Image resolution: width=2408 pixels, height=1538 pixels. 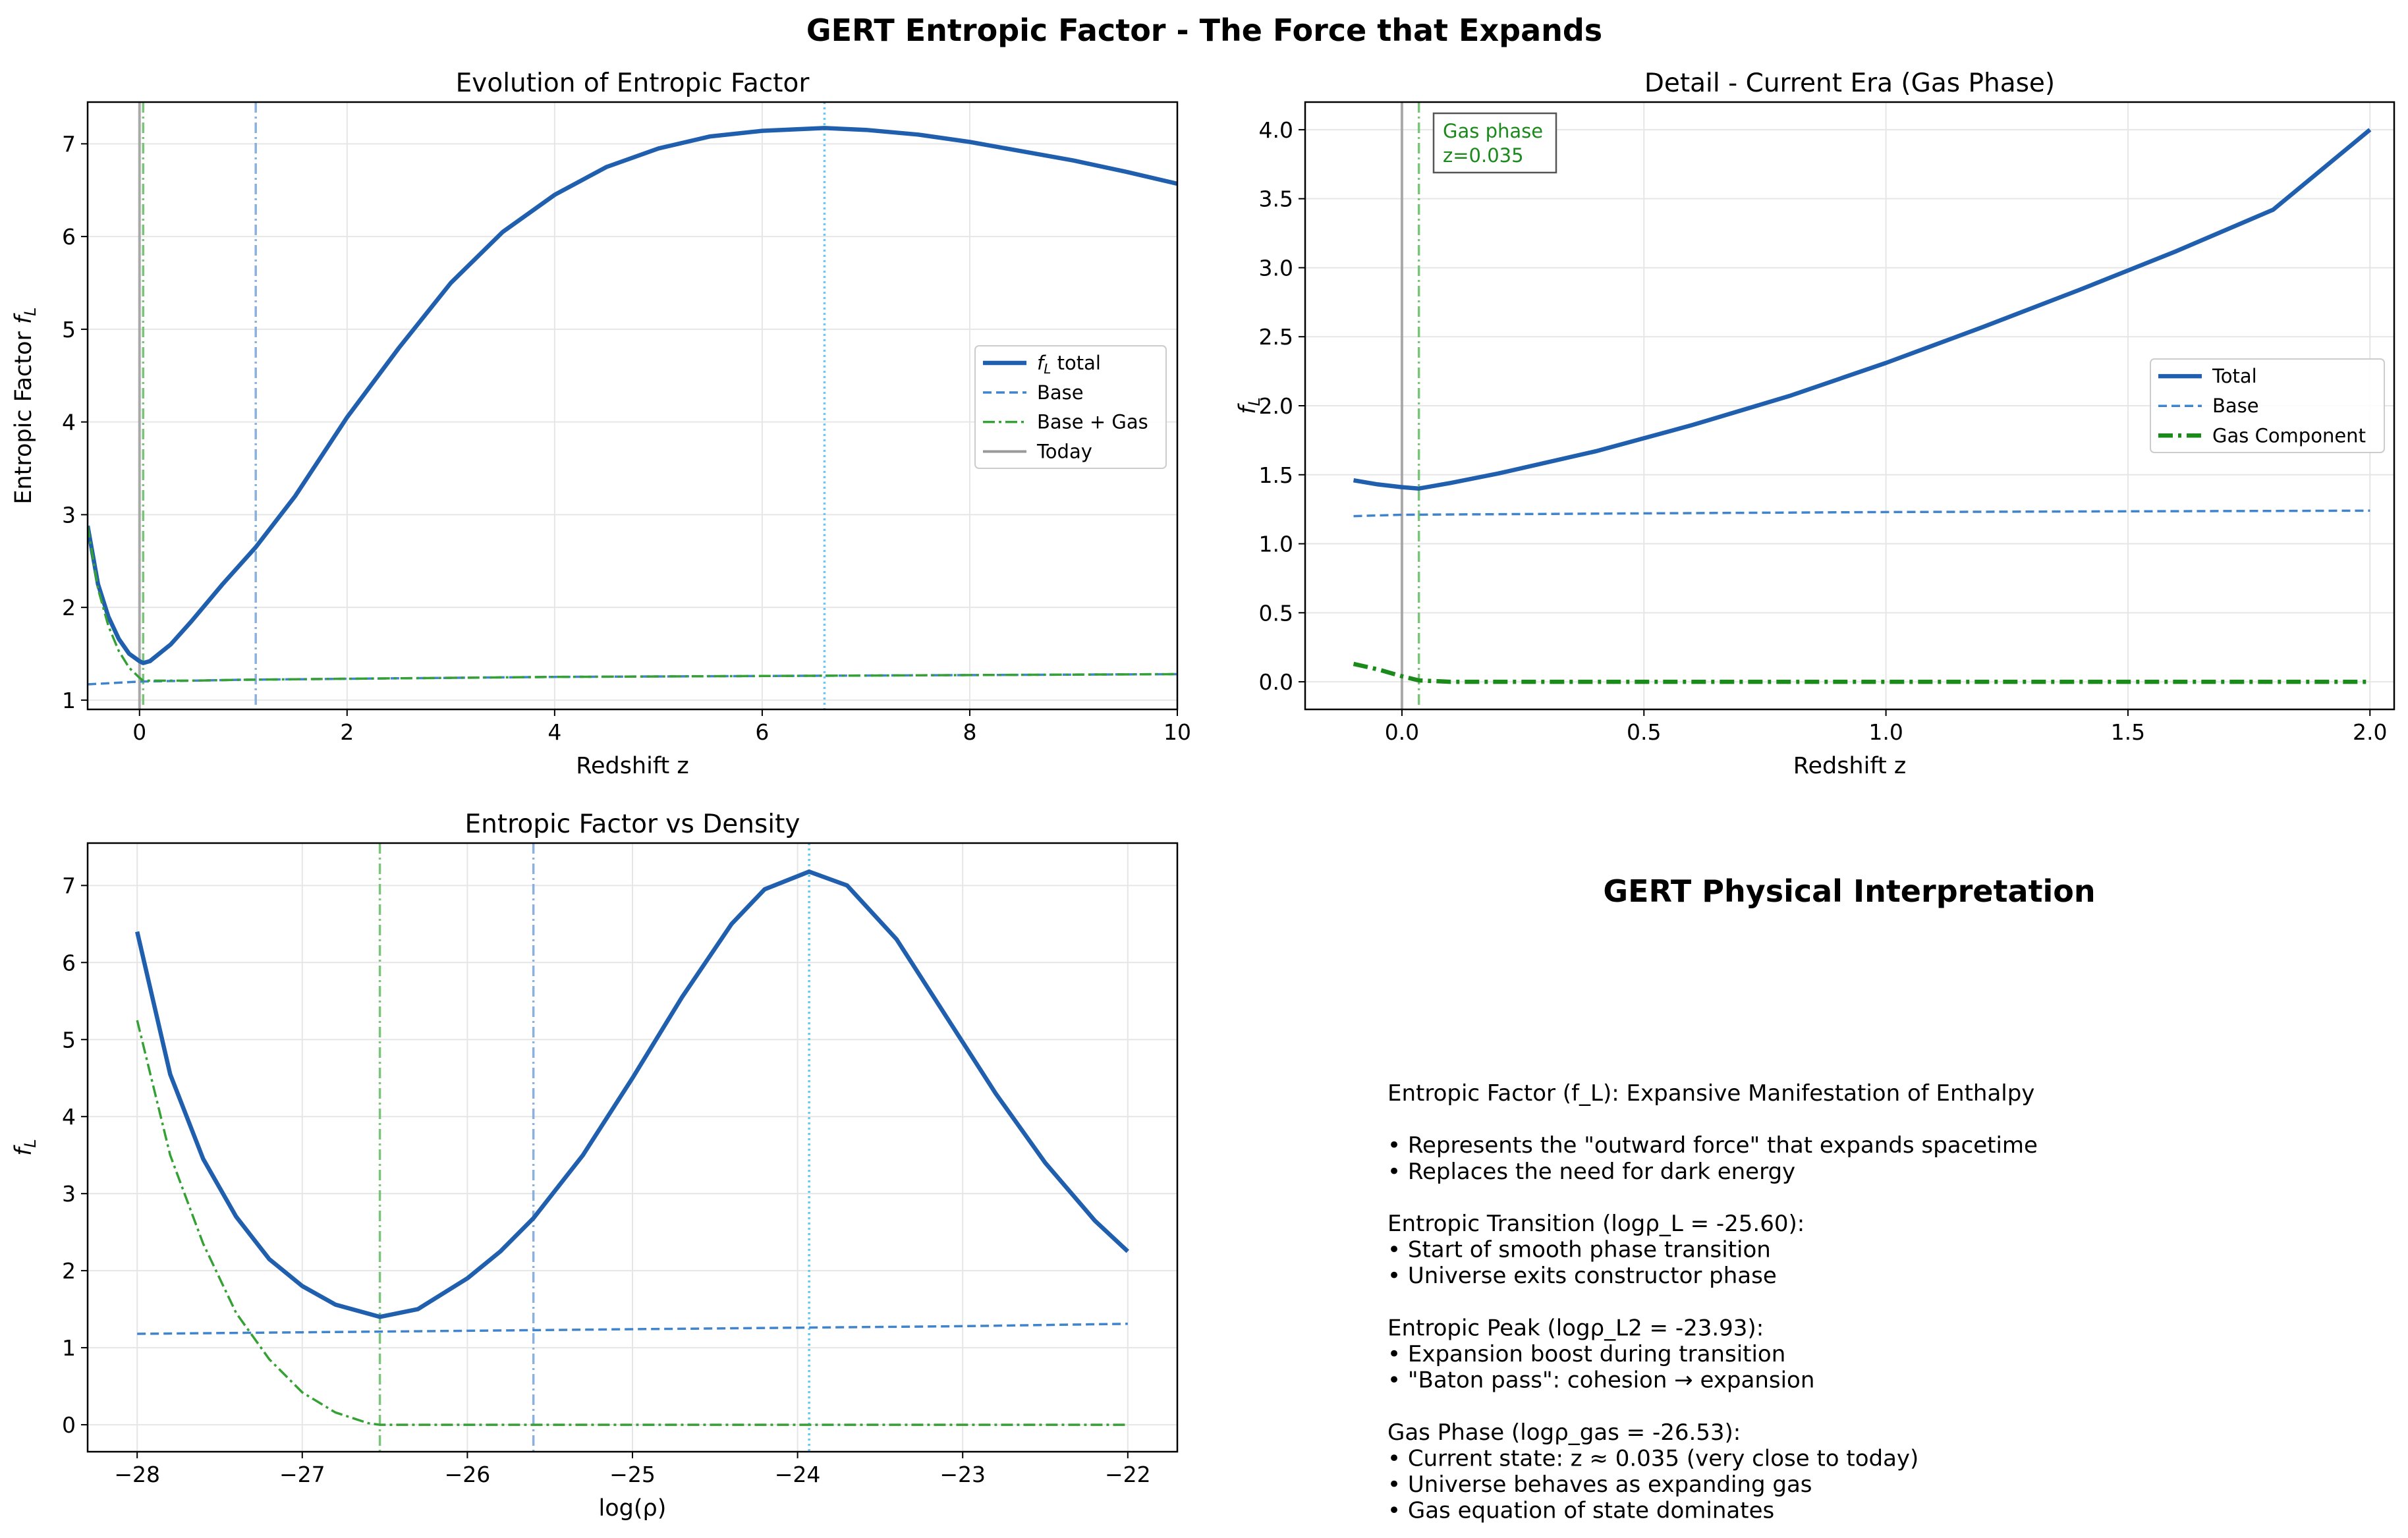 I want to click on y-tick-label: 2.0, so click(x=1276, y=406).